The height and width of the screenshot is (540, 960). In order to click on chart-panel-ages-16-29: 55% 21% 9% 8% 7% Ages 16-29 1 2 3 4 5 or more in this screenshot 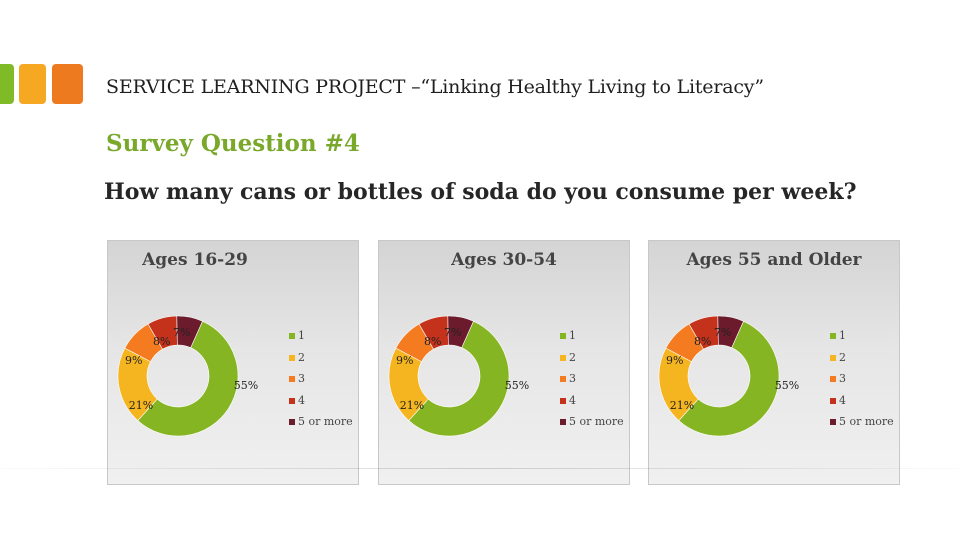, I will do `click(233, 362)`.